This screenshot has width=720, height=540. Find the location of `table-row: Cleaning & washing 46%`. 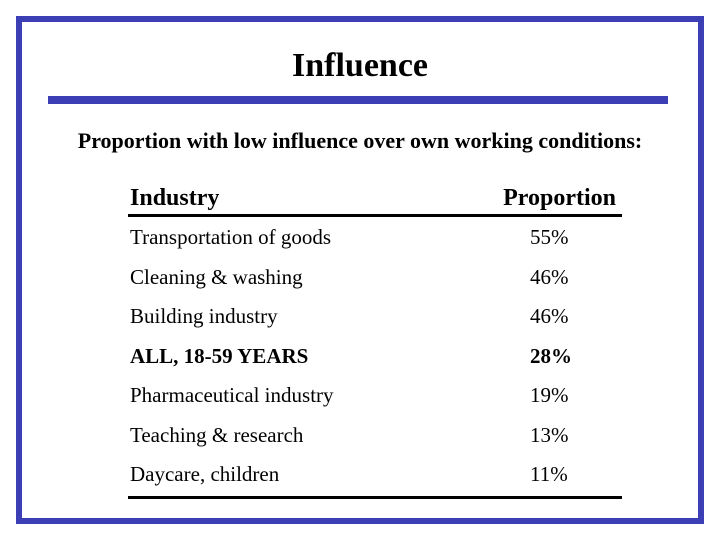

table-row: Cleaning & washing 46% is located at coordinates (375, 277).